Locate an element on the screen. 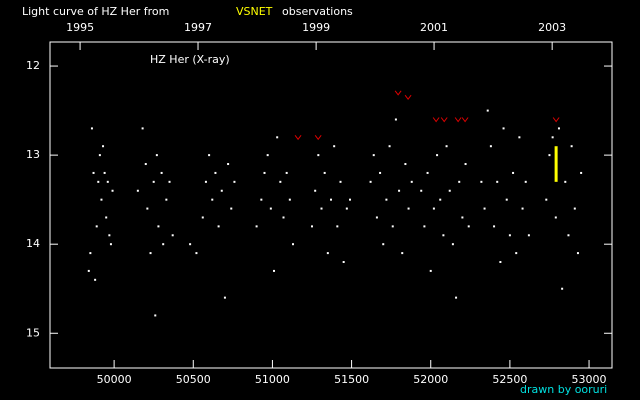  y-tick-label: 13 is located at coordinates (33, 154).